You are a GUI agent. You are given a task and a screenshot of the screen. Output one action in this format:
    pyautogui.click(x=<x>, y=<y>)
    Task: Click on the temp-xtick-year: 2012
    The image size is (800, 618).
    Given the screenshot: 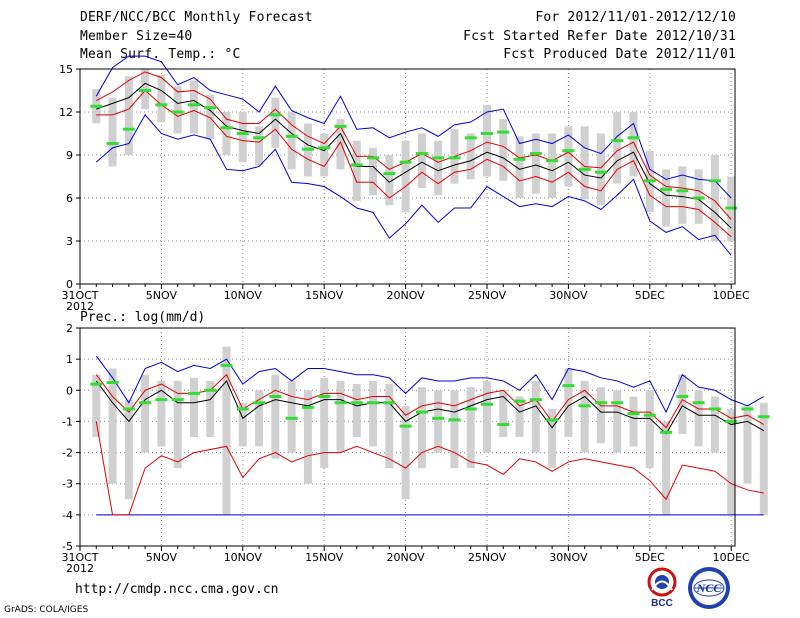 What is the action you would take?
    pyautogui.click(x=80, y=306)
    